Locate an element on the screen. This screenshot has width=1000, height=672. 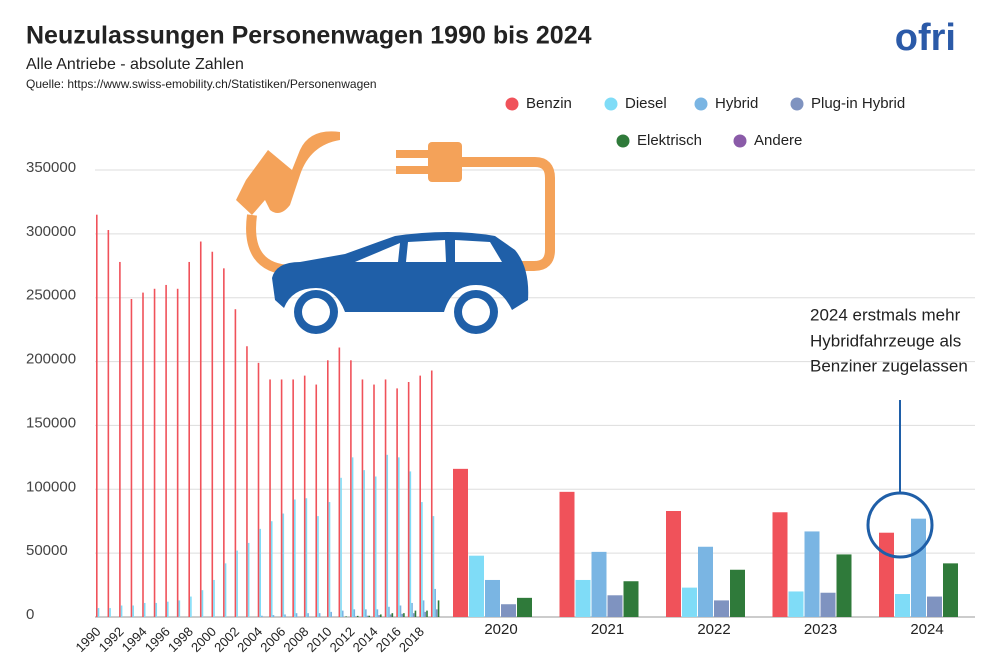
logo: ofri is located at coordinates (925, 38).